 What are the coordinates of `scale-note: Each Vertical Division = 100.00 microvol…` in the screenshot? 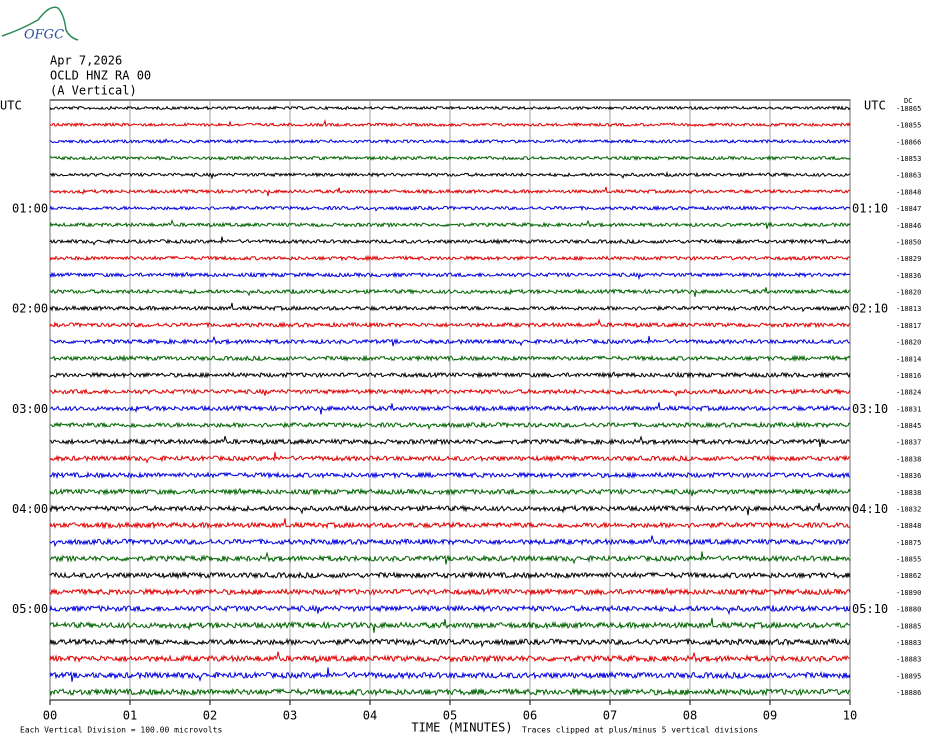 It's located at (121, 730).